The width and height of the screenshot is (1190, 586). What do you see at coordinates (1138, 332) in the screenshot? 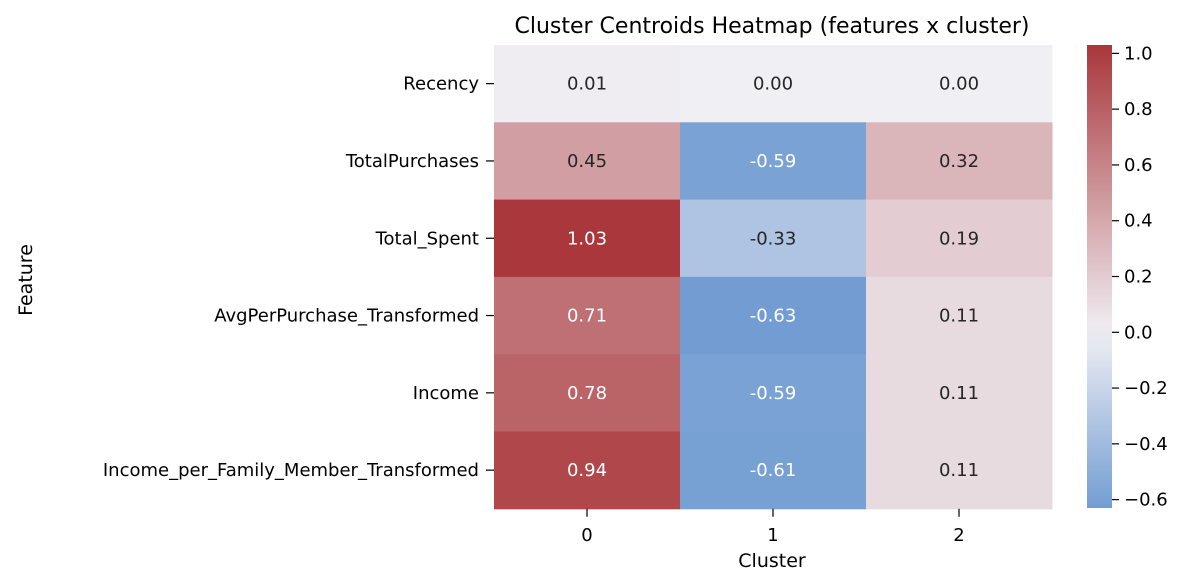
I see `colorbar-tick-label: 0.0` at bounding box center [1138, 332].